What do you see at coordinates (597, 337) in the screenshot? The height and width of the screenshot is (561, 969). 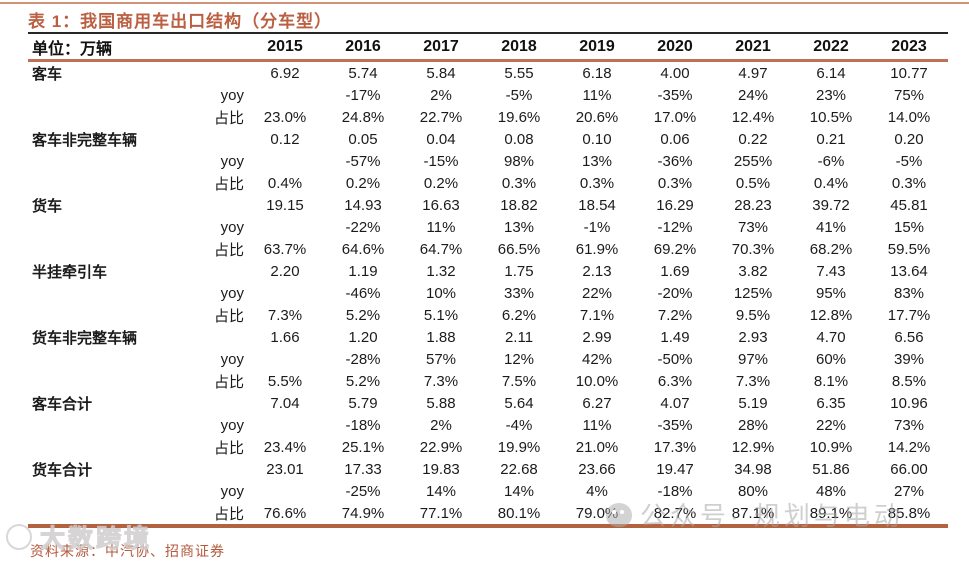 I see `value-cell: 2.99` at bounding box center [597, 337].